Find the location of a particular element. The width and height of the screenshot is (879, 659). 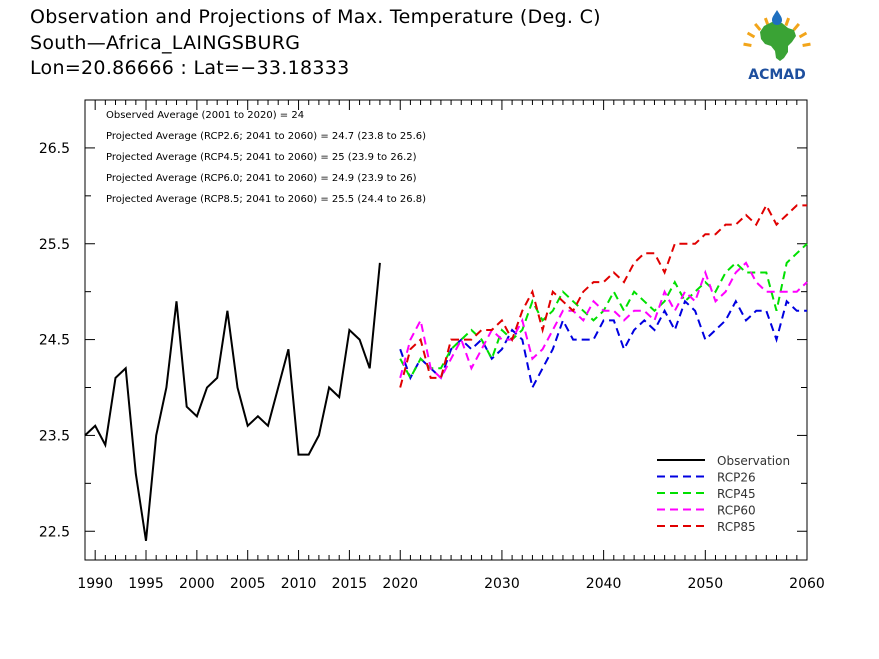

x-tick-label: 1990 is located at coordinates (95, 584).